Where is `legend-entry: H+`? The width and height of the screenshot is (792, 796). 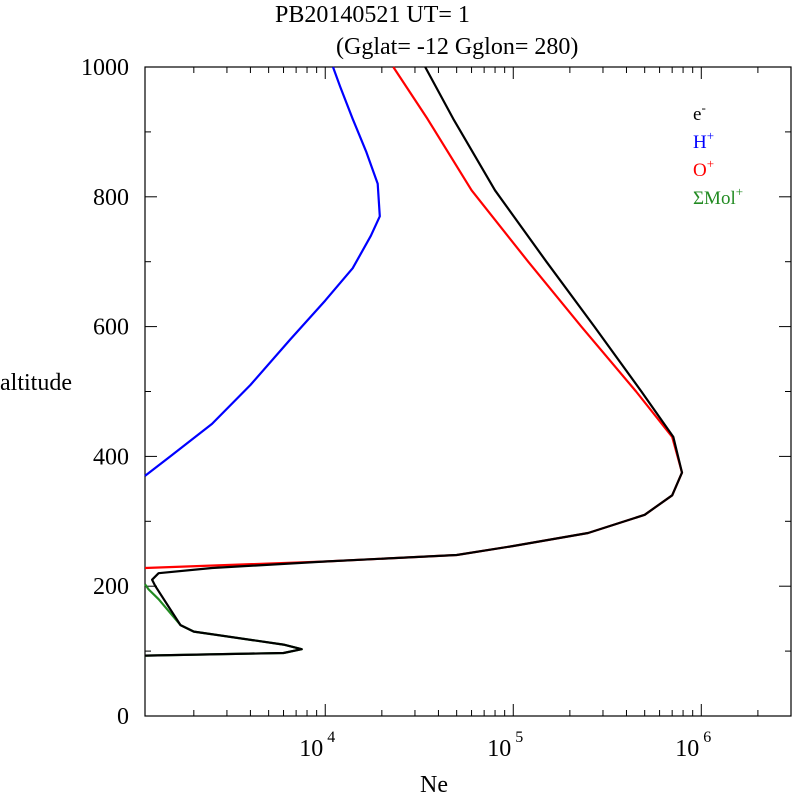
legend-entry: H+ is located at coordinates (703, 140).